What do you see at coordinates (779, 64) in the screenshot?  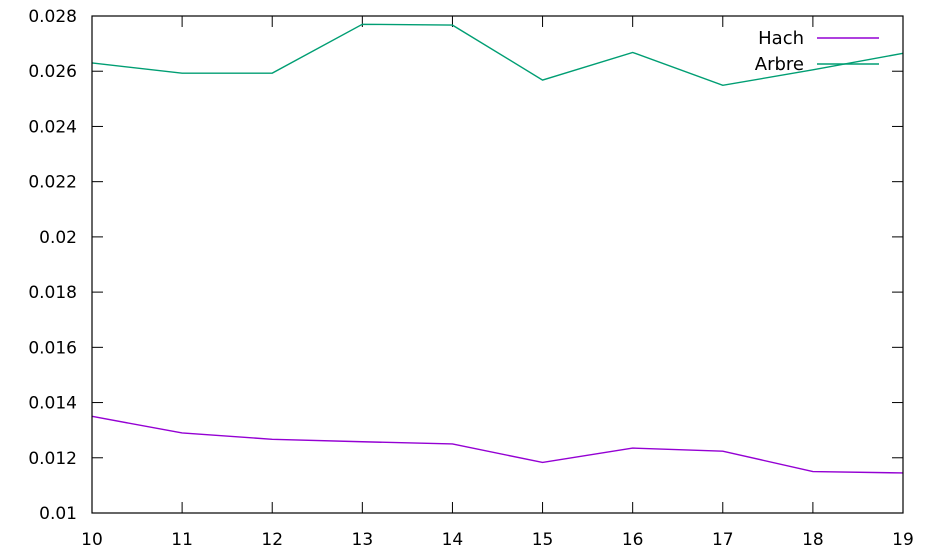 I see `legend-label-arbre: Arbre` at bounding box center [779, 64].